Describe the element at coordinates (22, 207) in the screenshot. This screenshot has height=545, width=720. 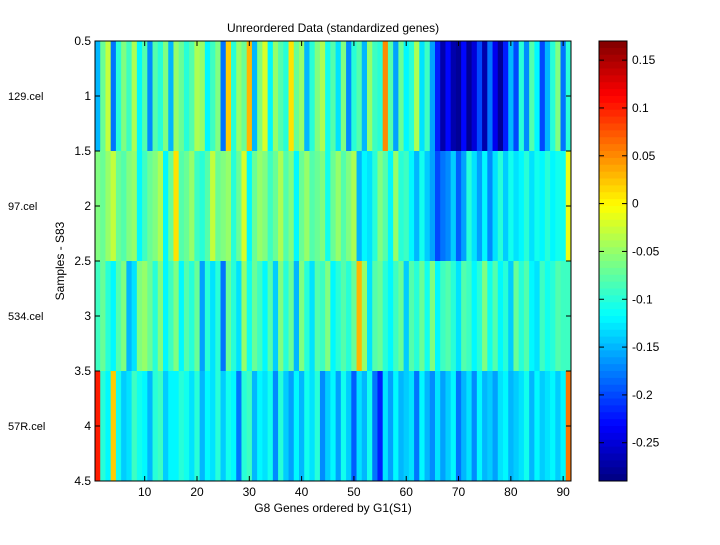
I see `row-label: 97.cel` at that location.